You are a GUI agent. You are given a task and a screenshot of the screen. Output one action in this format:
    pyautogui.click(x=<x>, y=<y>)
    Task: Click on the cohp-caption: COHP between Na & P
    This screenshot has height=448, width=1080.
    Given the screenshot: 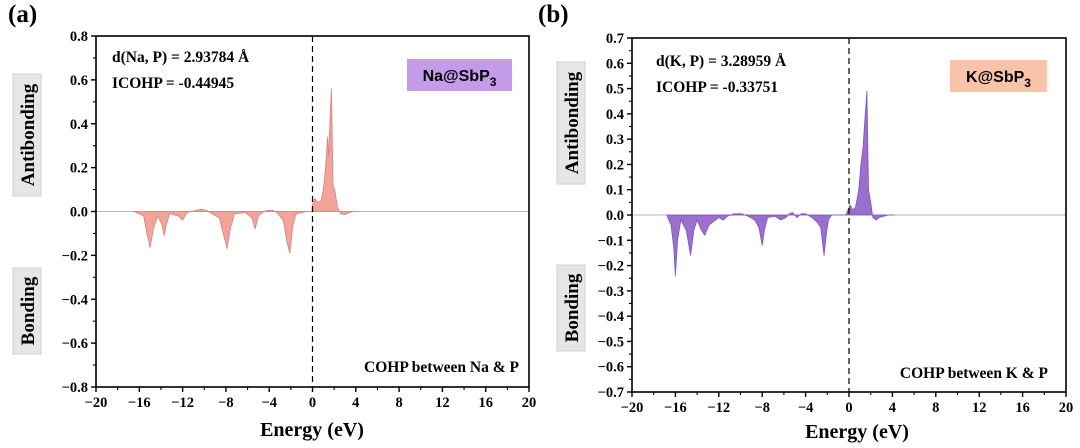 What is the action you would take?
    pyautogui.click(x=442, y=367)
    